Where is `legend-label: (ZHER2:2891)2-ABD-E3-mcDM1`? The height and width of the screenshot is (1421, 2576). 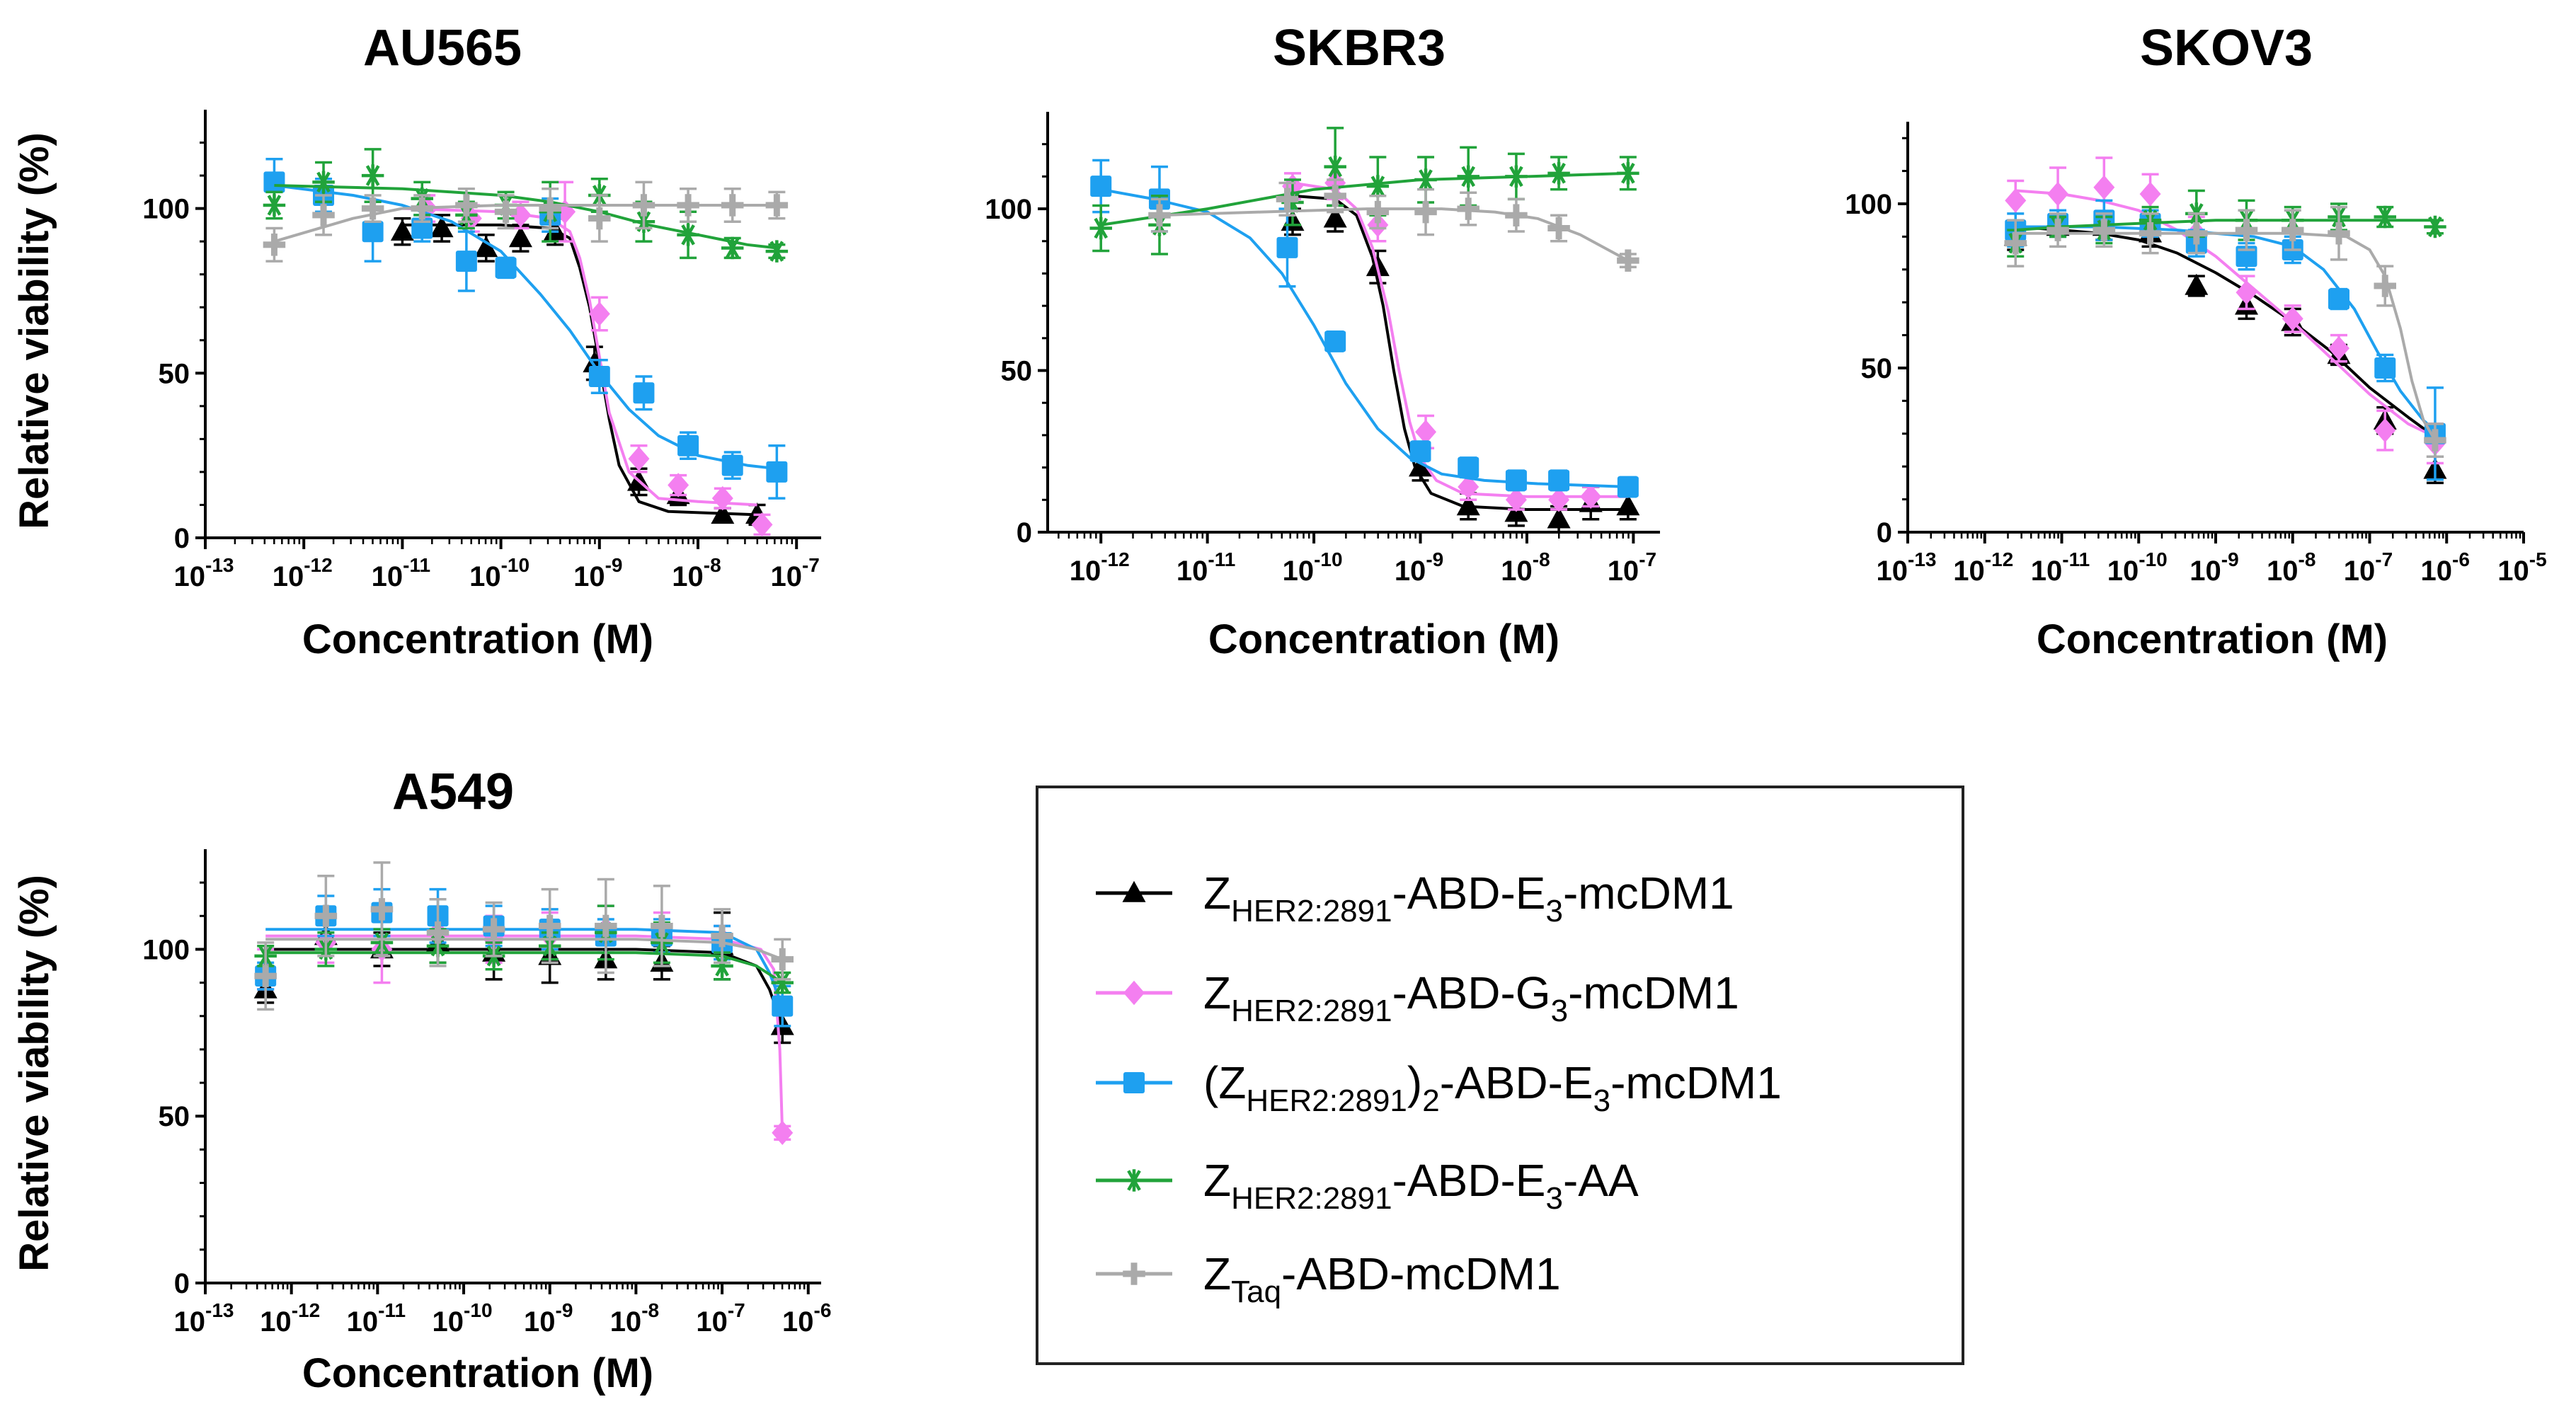 legend-label: (ZHER2:2891)2-ABD-E3-mcDM1 is located at coordinates (1492, 1087).